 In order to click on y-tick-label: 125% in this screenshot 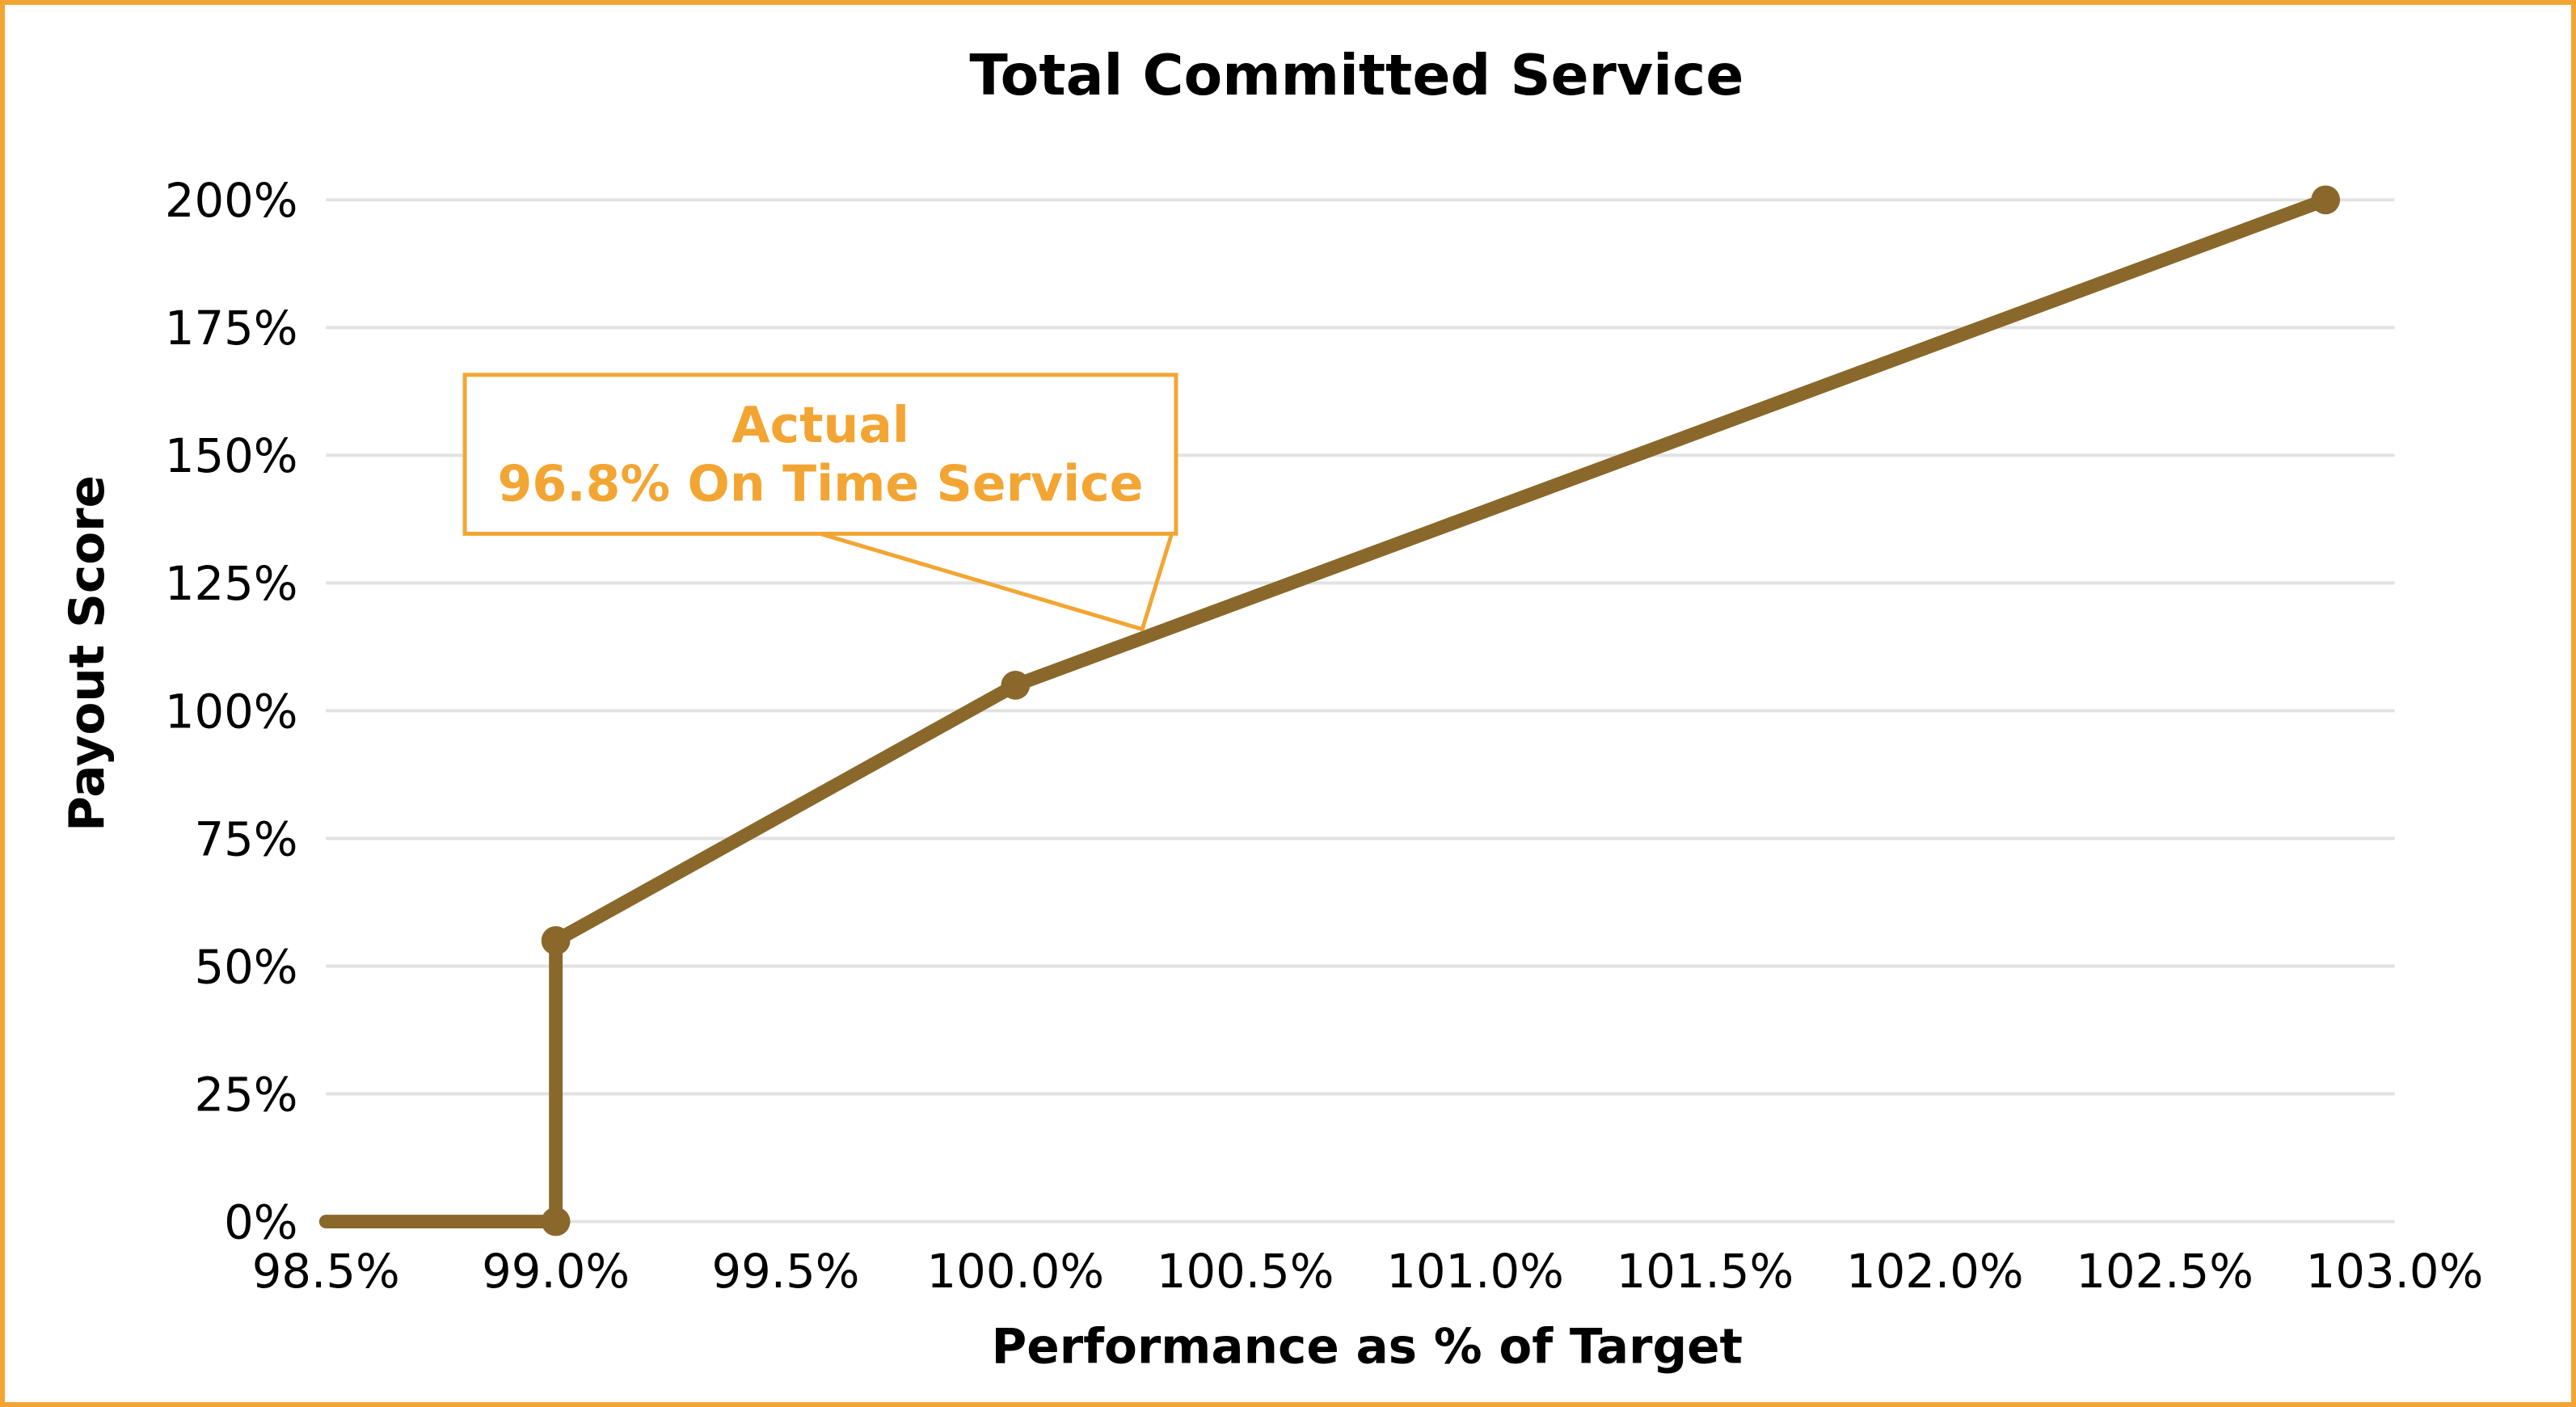, I will do `click(232, 584)`.